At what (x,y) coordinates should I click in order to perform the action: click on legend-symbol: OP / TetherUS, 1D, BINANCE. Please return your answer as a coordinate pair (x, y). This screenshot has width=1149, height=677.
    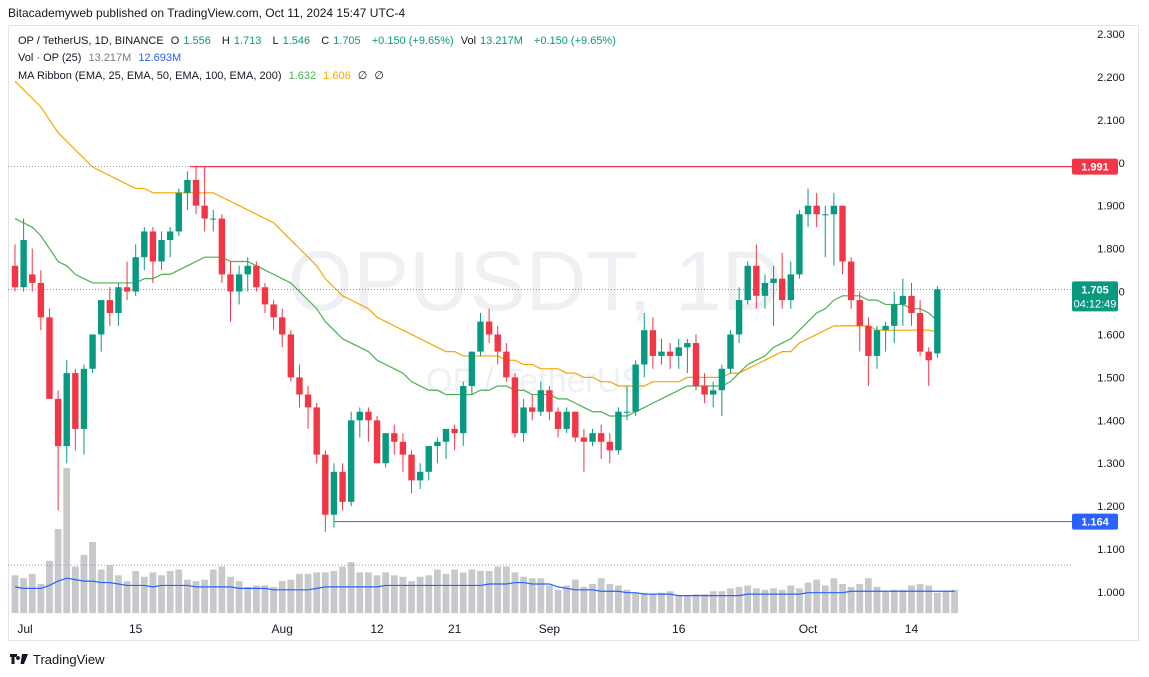
    Looking at the image, I should click on (91, 41).